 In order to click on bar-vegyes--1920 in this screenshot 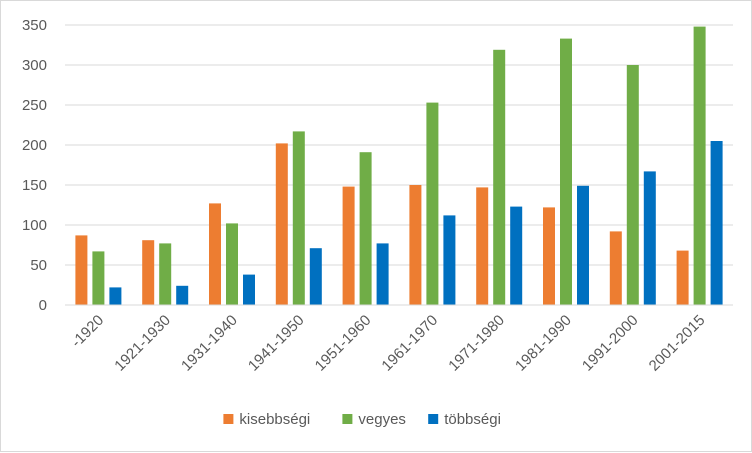, I will do `click(98, 278)`.